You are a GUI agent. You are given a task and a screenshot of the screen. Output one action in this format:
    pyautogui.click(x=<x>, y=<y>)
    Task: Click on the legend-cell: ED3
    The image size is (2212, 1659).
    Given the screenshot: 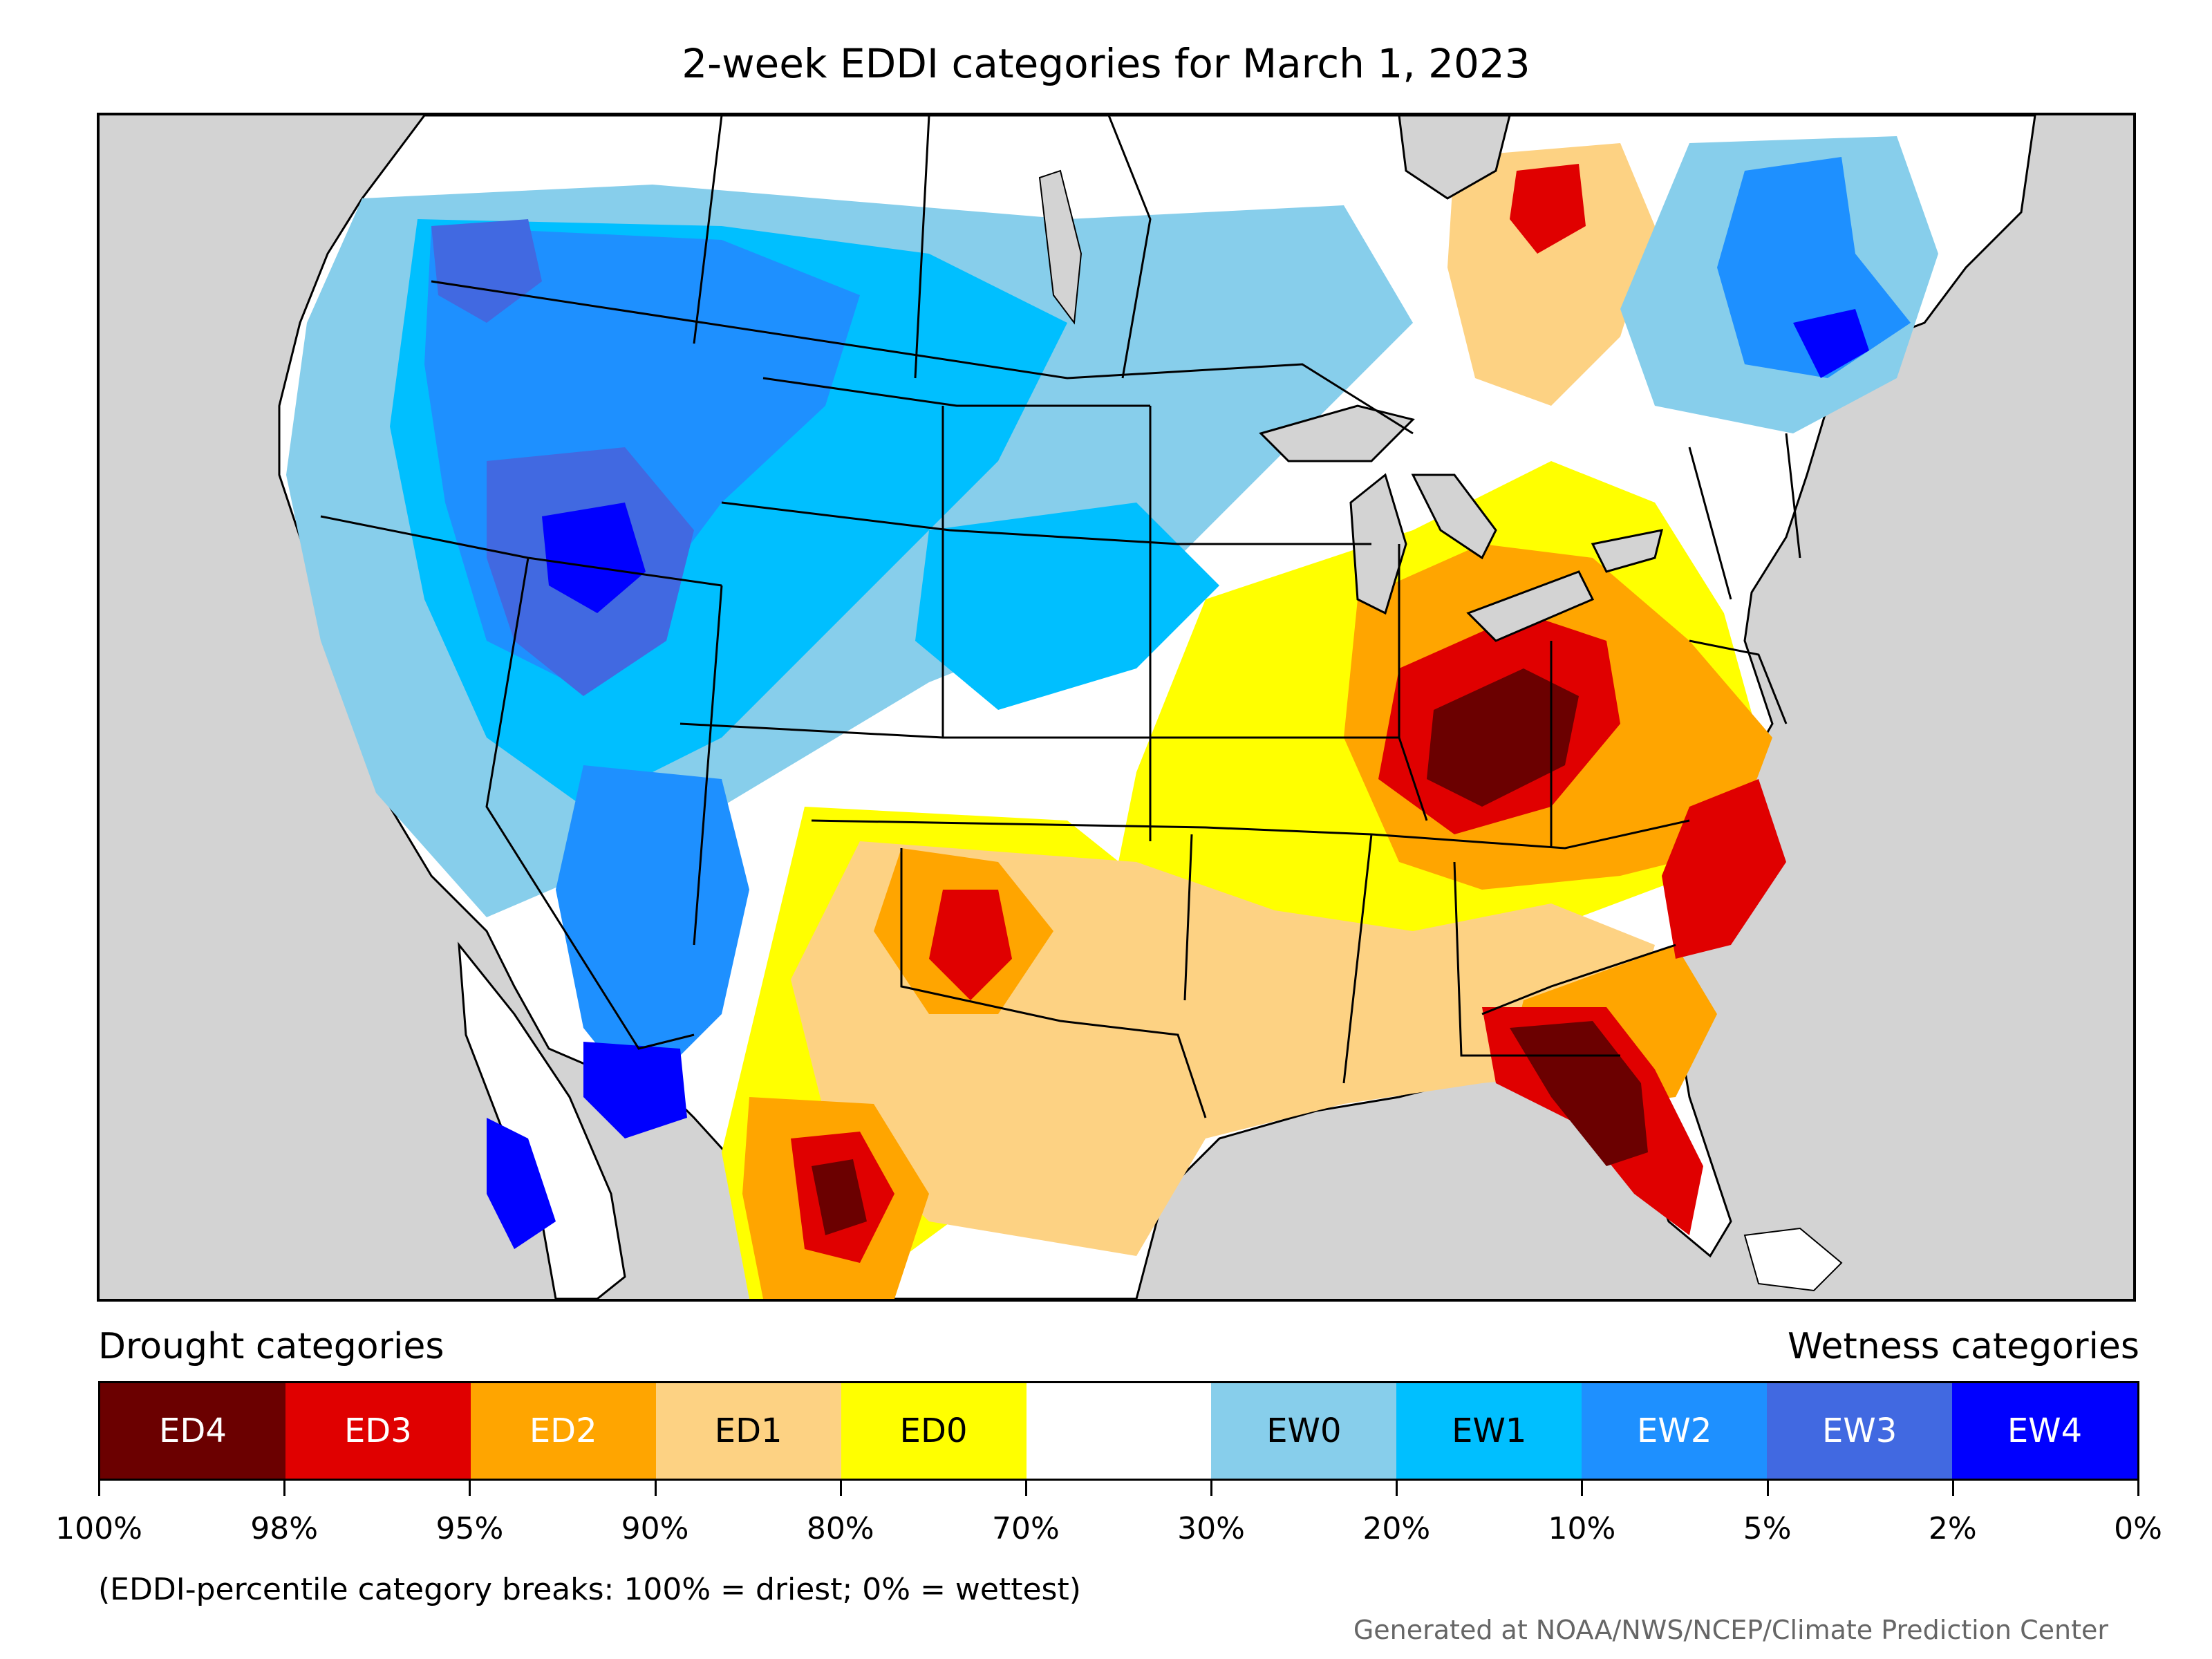 What is the action you would take?
    pyautogui.click(x=378, y=1431)
    